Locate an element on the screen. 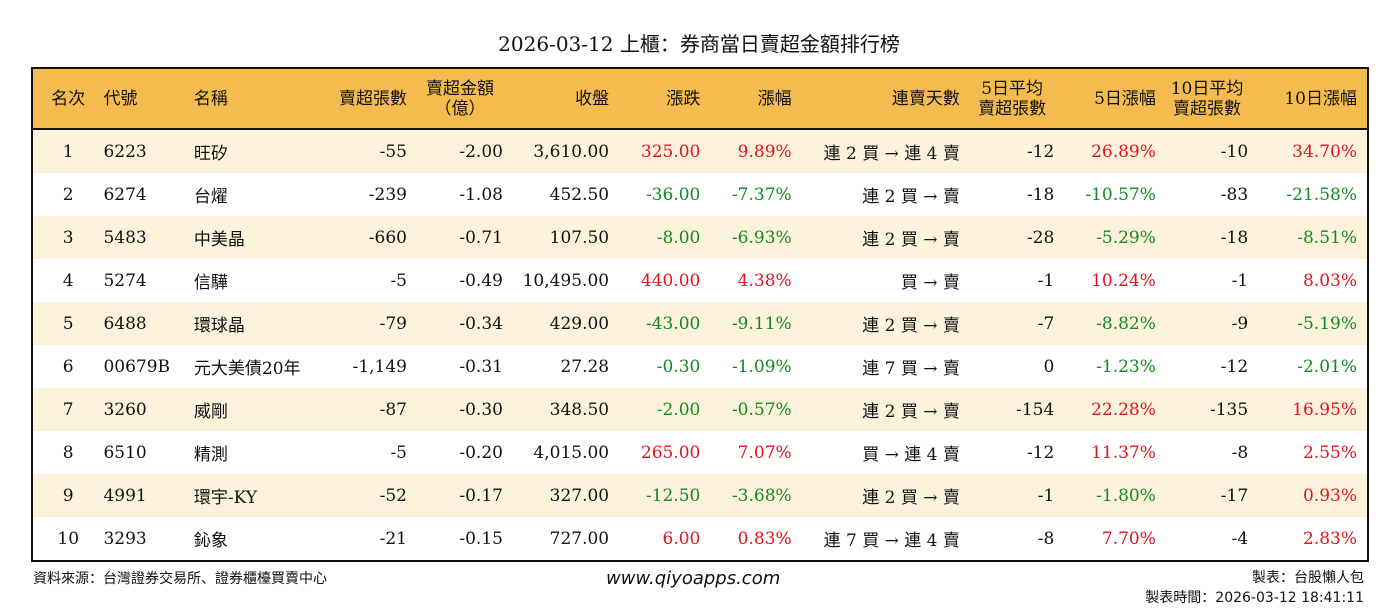  table-cell: 6 is located at coordinates (68, 366).